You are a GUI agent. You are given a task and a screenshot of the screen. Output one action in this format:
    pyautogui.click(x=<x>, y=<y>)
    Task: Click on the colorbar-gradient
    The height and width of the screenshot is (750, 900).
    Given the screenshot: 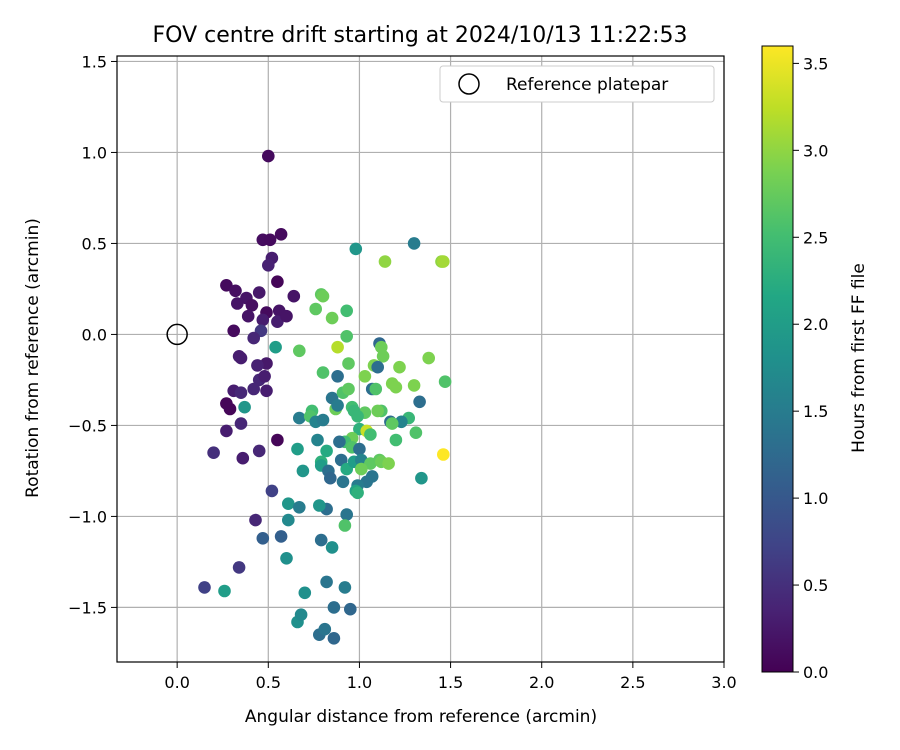 What is the action you would take?
    pyautogui.click(x=777, y=359)
    